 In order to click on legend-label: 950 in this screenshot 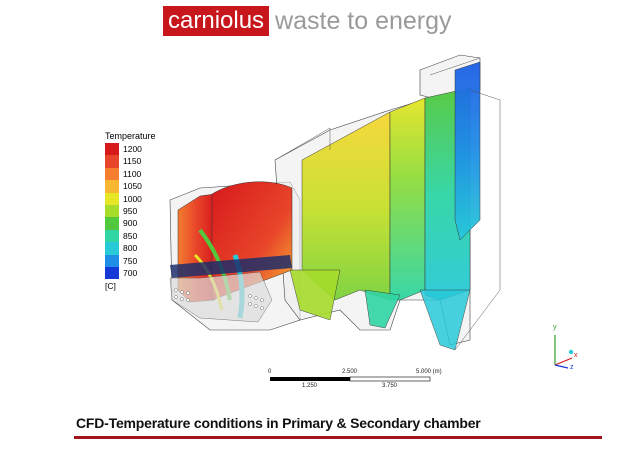, I will do `click(130, 210)`.